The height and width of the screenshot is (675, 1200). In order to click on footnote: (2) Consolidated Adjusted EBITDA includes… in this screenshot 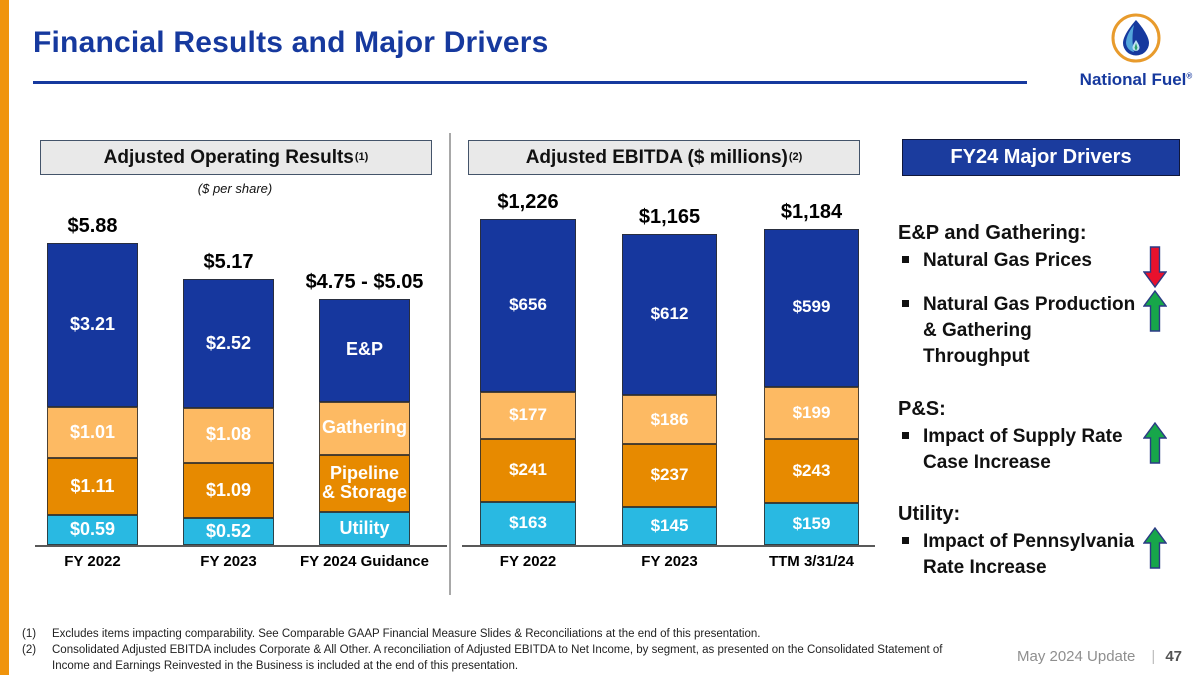, I will do `click(489, 658)`.